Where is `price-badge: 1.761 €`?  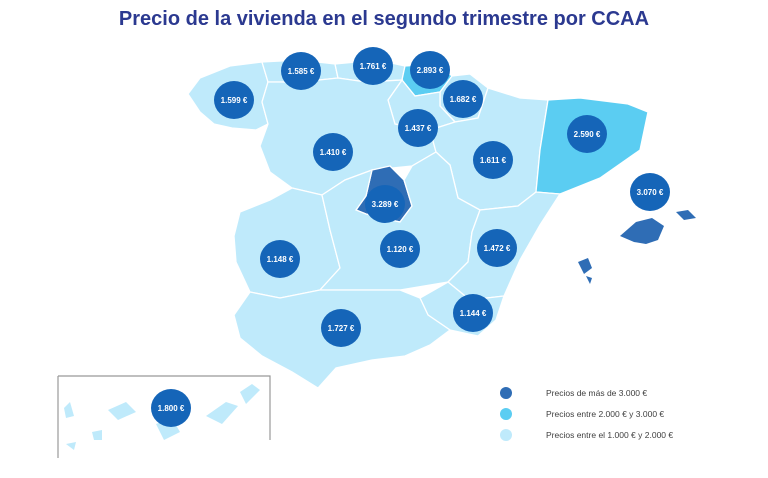 price-badge: 1.761 € is located at coordinates (373, 66).